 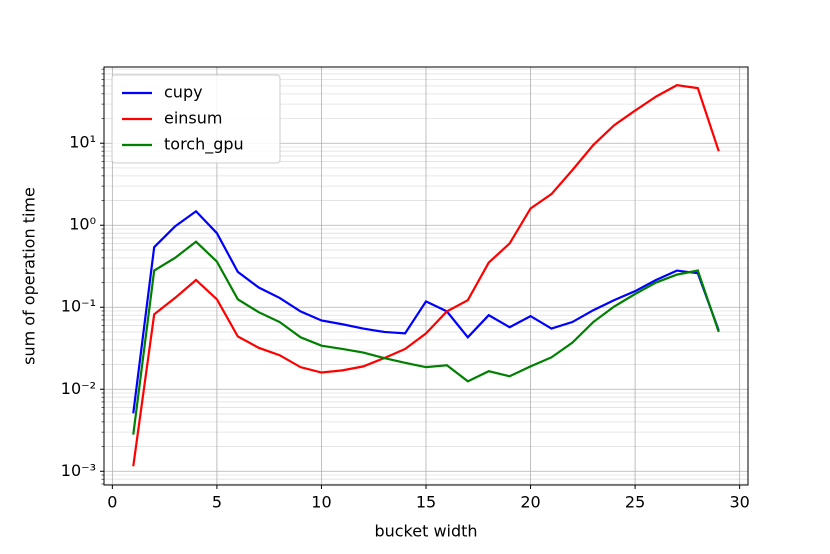 I want to click on y-tick-label: 10⁻², so click(x=78, y=388).